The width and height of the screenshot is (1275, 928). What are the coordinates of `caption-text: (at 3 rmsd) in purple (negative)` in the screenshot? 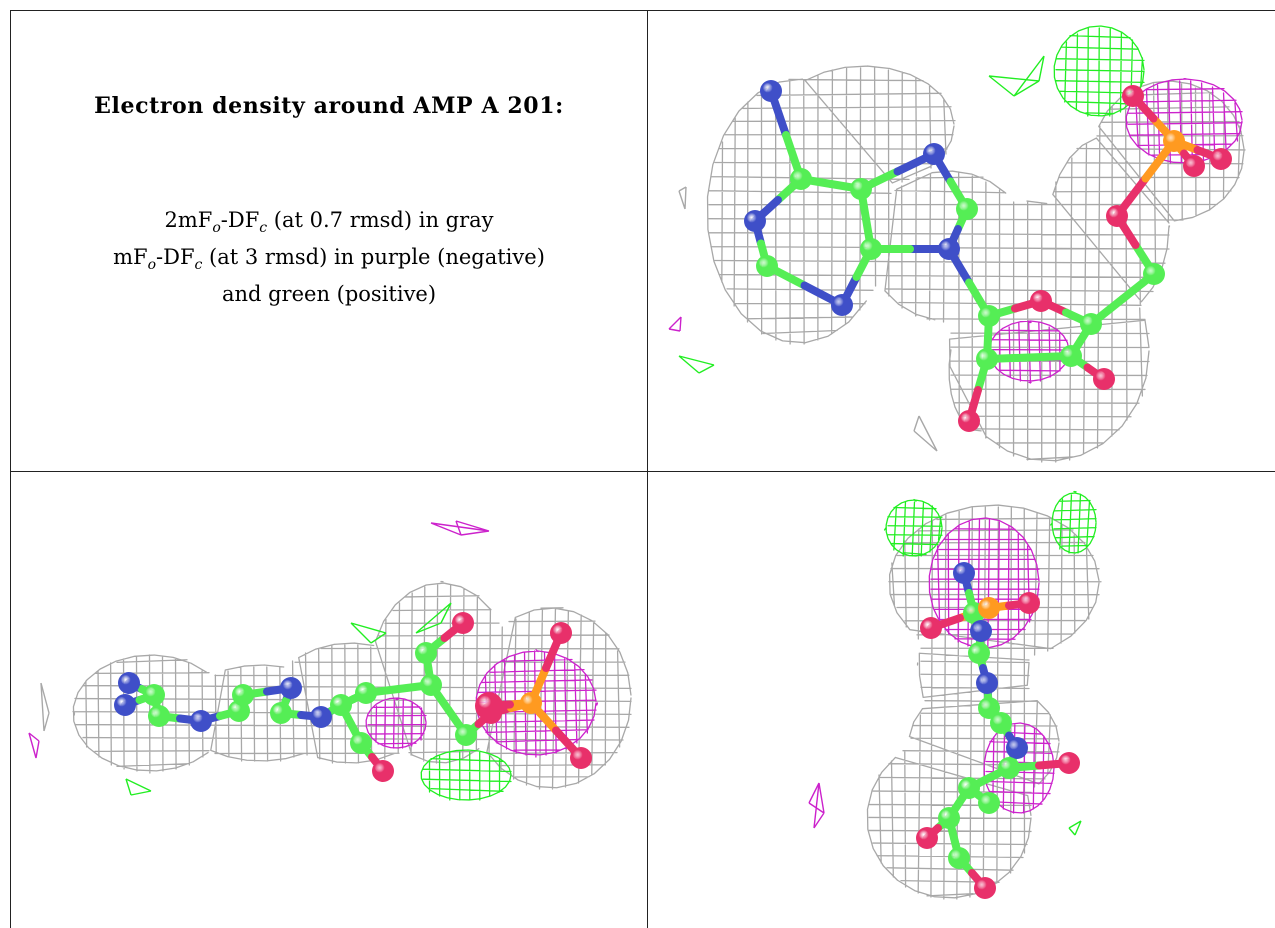 It's located at (373, 257).